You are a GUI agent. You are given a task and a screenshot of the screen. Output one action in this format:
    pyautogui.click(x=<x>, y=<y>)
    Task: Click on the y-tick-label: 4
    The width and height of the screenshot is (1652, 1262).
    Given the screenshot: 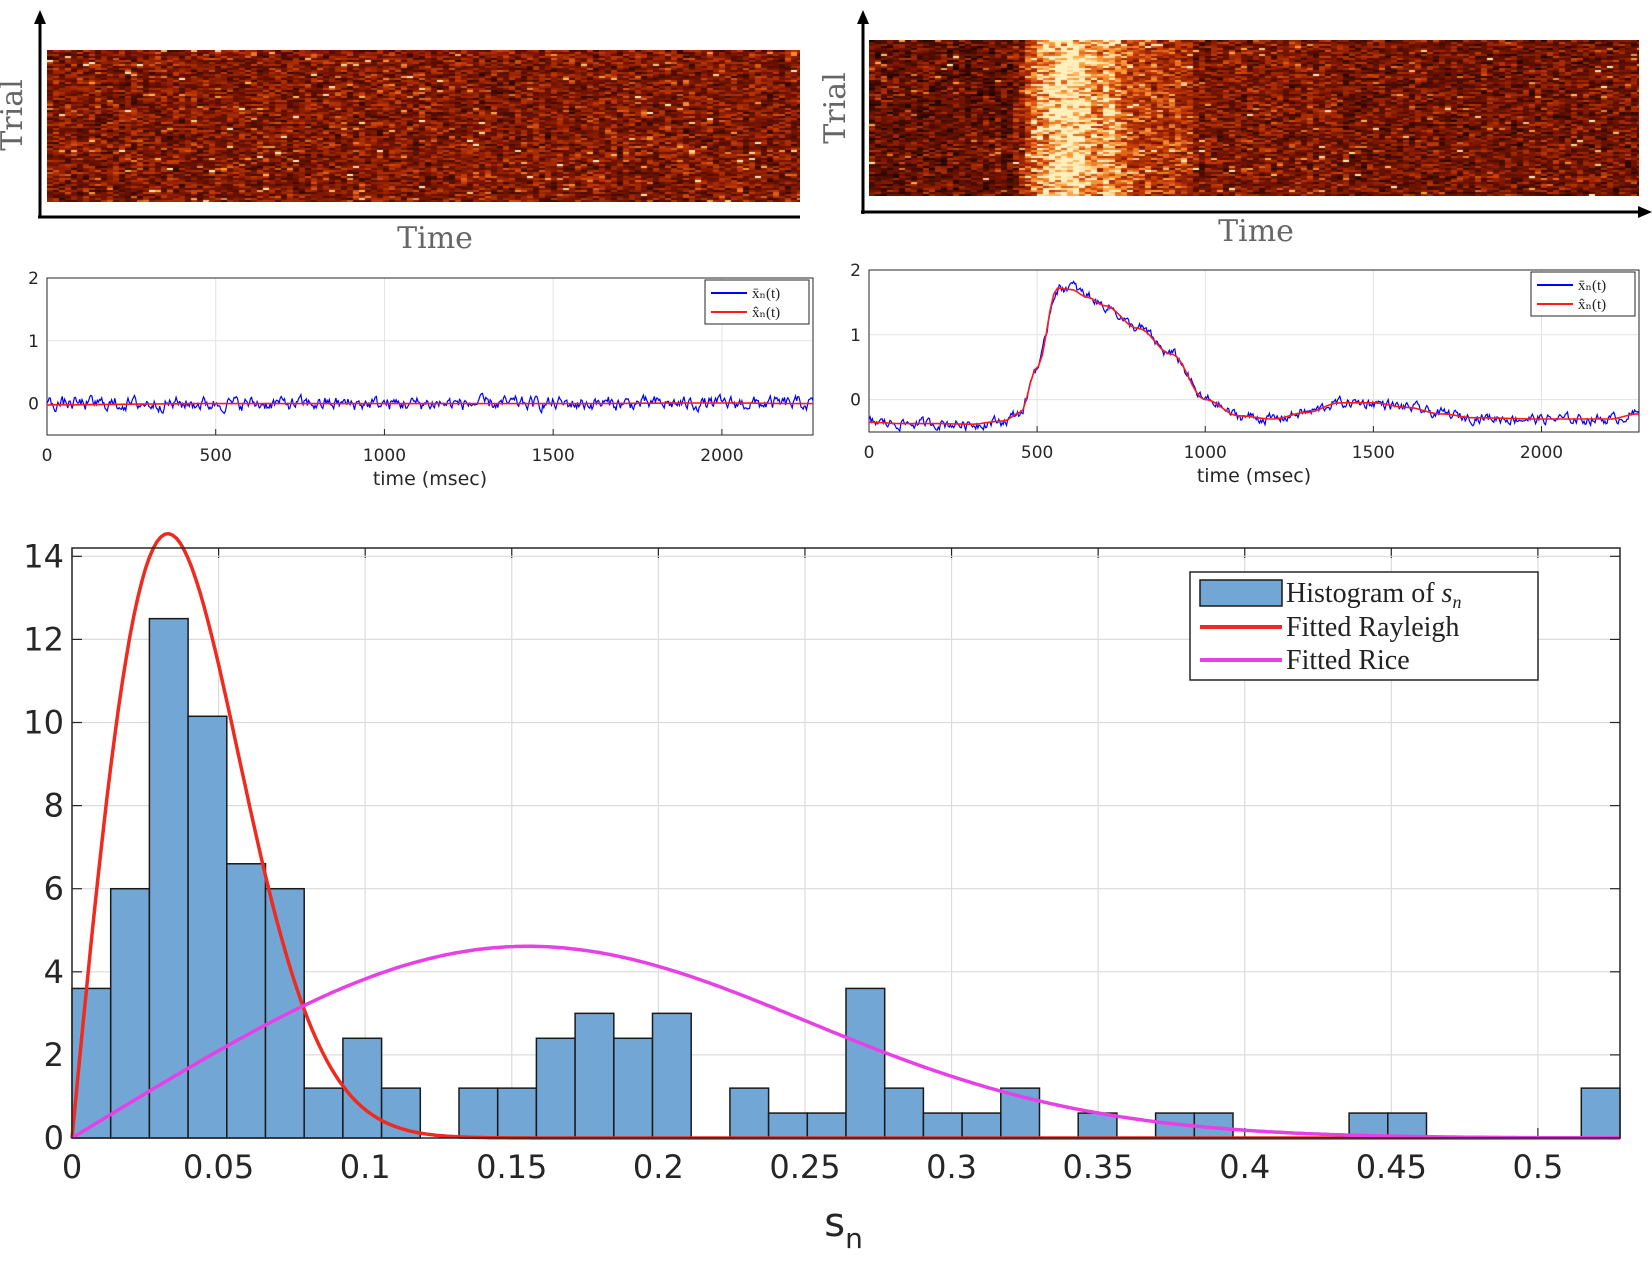 What is the action you would take?
    pyautogui.click(x=54, y=972)
    